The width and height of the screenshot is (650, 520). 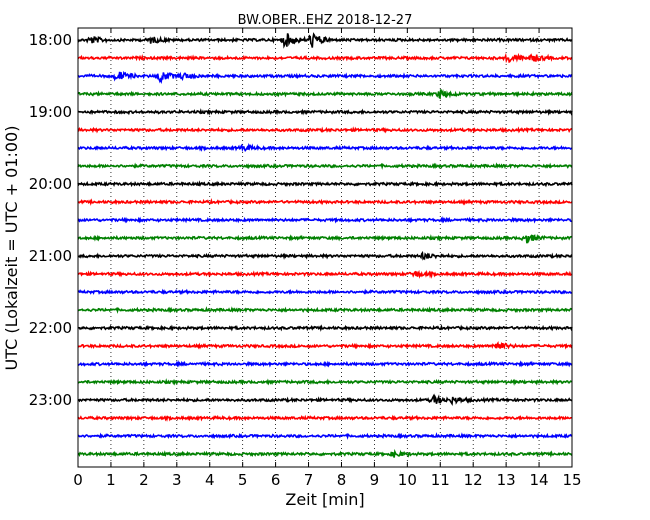 I want to click on trace-2015, so click(x=325, y=202).